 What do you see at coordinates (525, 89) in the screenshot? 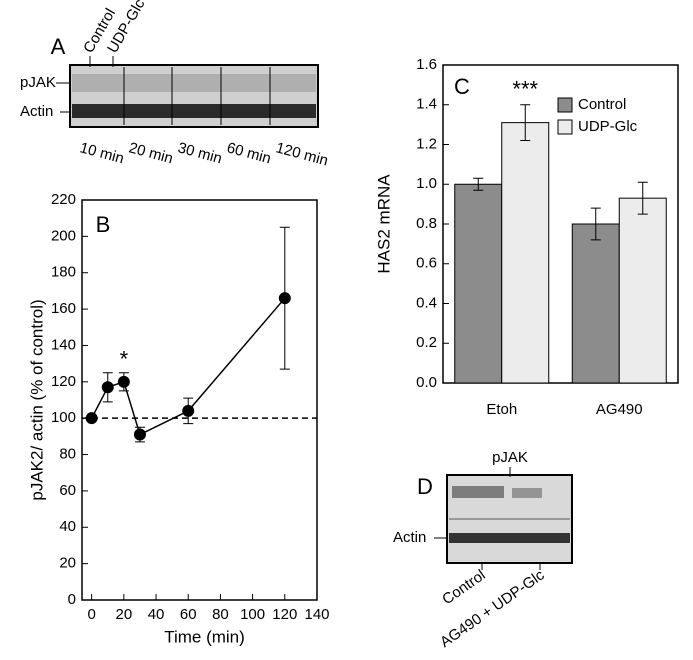
I see `annotation: ***` at bounding box center [525, 89].